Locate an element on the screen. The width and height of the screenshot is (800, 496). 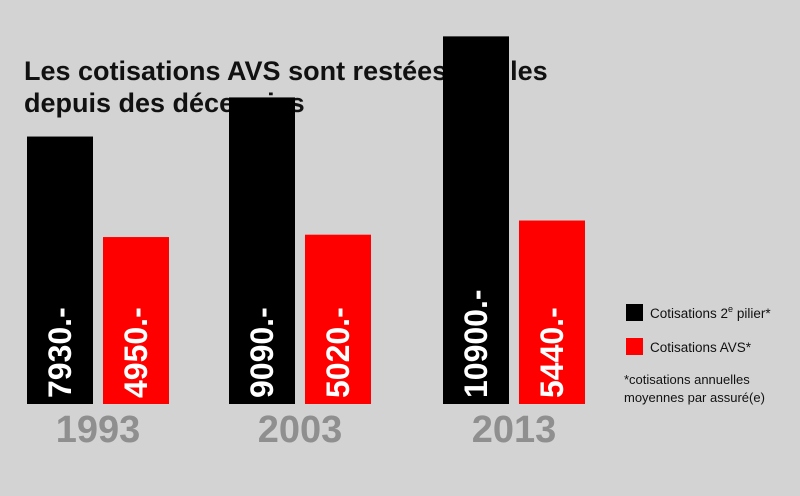
bar-avs-2003 is located at coordinates (338, 319).